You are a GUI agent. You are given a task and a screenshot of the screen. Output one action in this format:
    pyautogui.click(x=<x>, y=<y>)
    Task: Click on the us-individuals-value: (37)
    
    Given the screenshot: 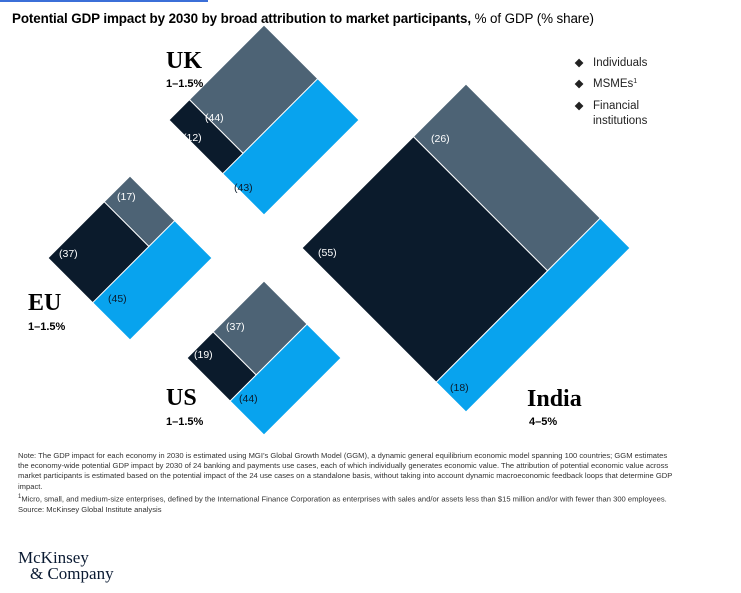 What is the action you would take?
    pyautogui.click(x=235, y=327)
    